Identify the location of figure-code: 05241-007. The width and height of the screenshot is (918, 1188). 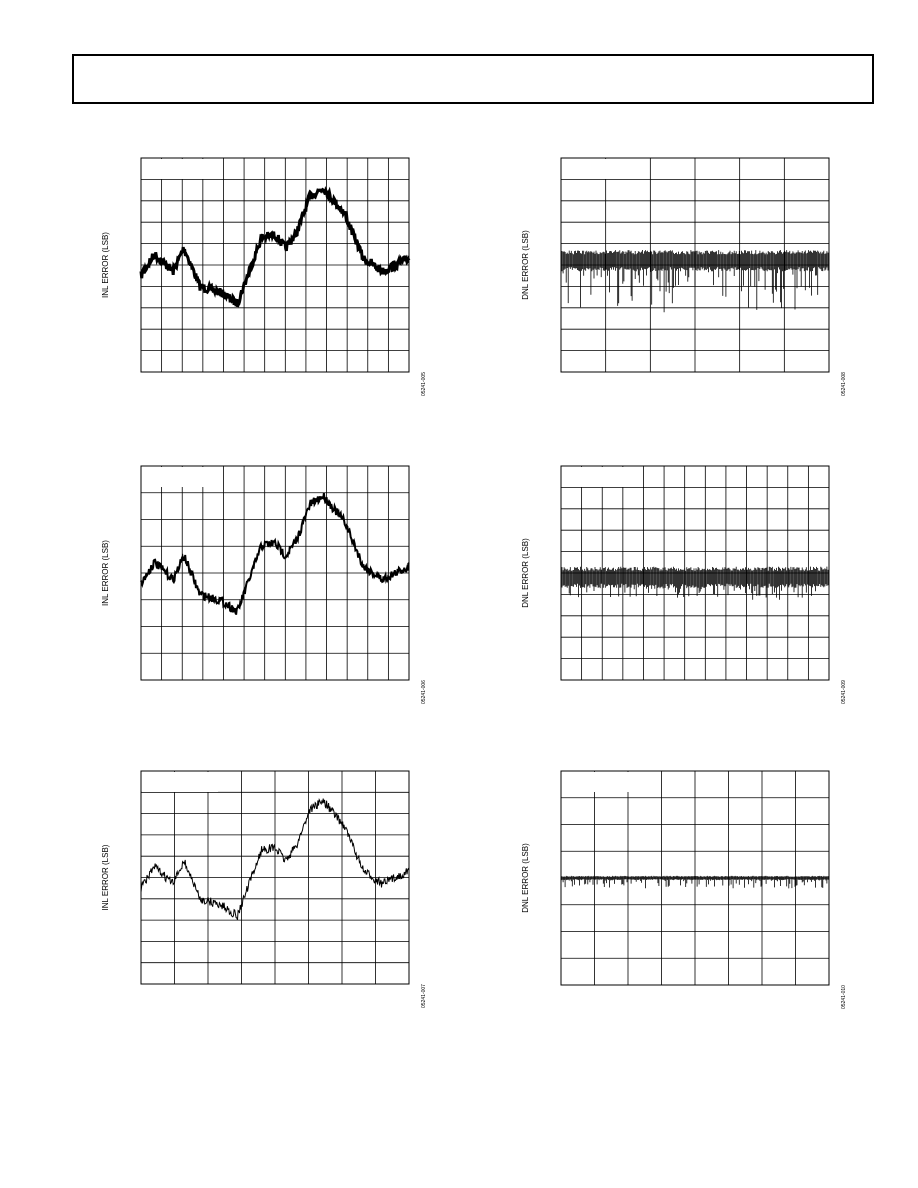
(424, 996).